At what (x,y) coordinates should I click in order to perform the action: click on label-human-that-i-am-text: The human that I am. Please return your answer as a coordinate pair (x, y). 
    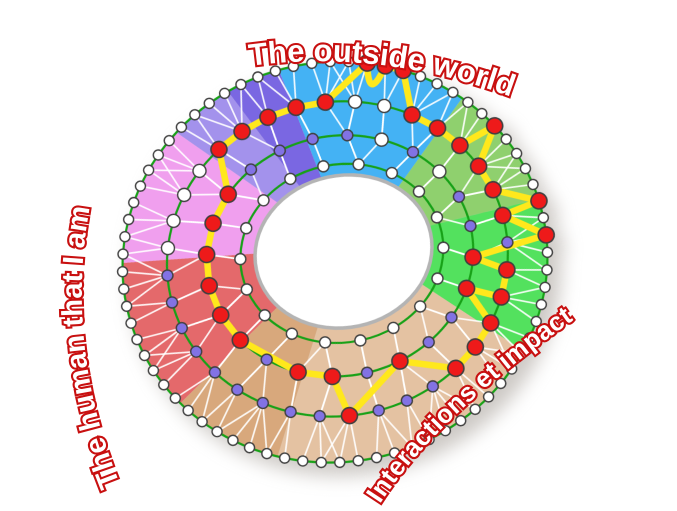
    Looking at the image, I should click on (92, 348).